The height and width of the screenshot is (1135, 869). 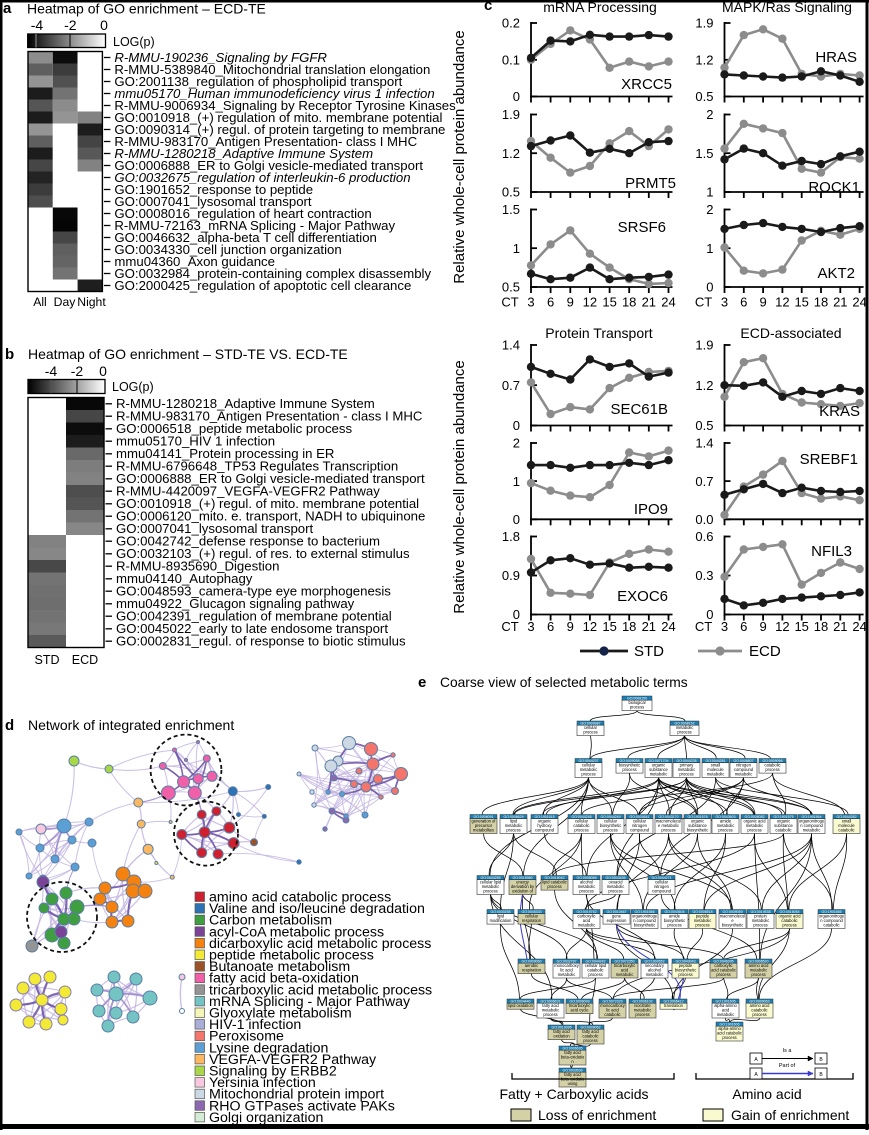 What do you see at coordinates (509, 626) in the screenshot?
I see `svg-text: CT` at bounding box center [509, 626].